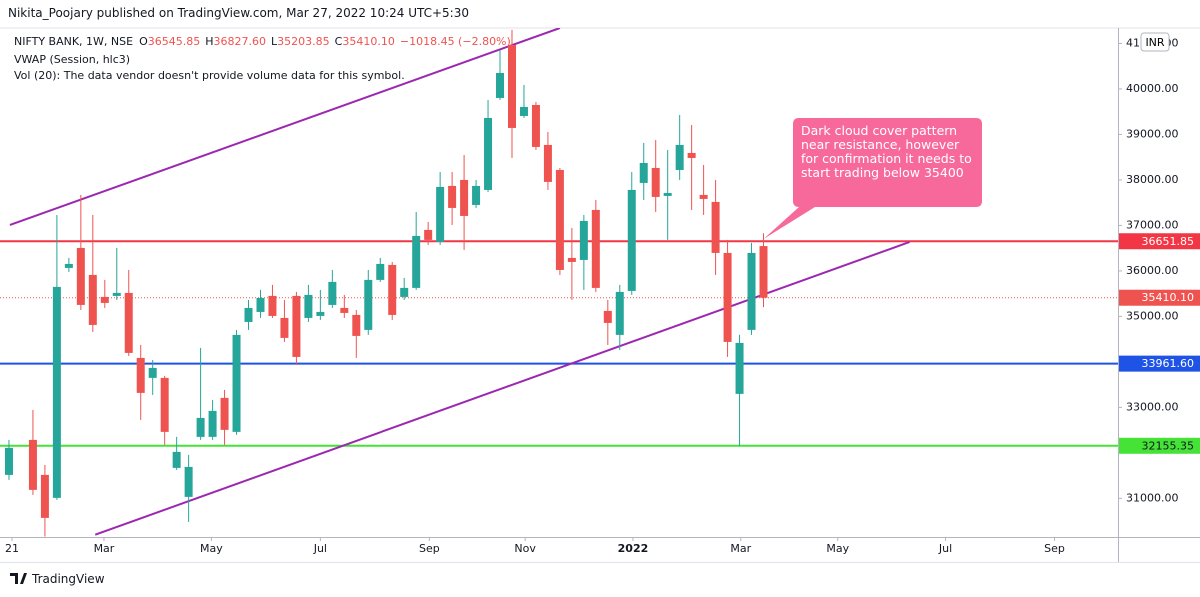 The width and height of the screenshot is (1200, 597). What do you see at coordinates (1152, 224) in the screenshot?
I see `y-tick-label: 37000.00` at bounding box center [1152, 224].